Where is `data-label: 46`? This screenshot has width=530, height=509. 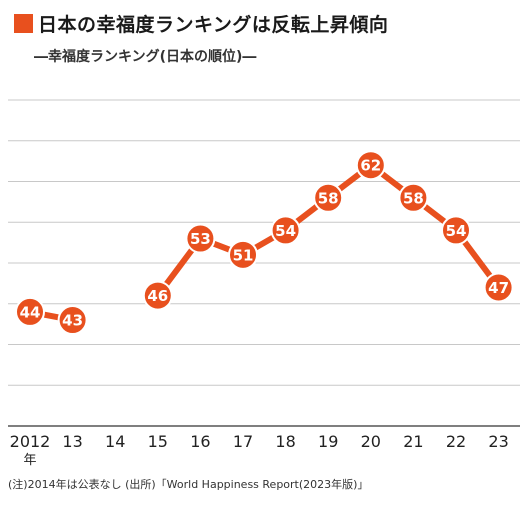 data-label: 46 is located at coordinates (157, 296).